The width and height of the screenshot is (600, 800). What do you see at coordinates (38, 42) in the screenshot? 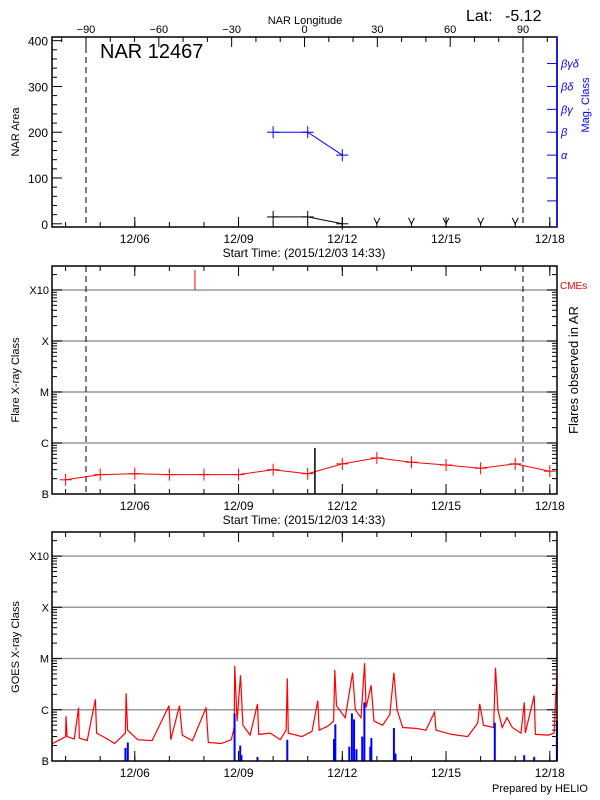
I see `y-tick-label: 400` at bounding box center [38, 42].